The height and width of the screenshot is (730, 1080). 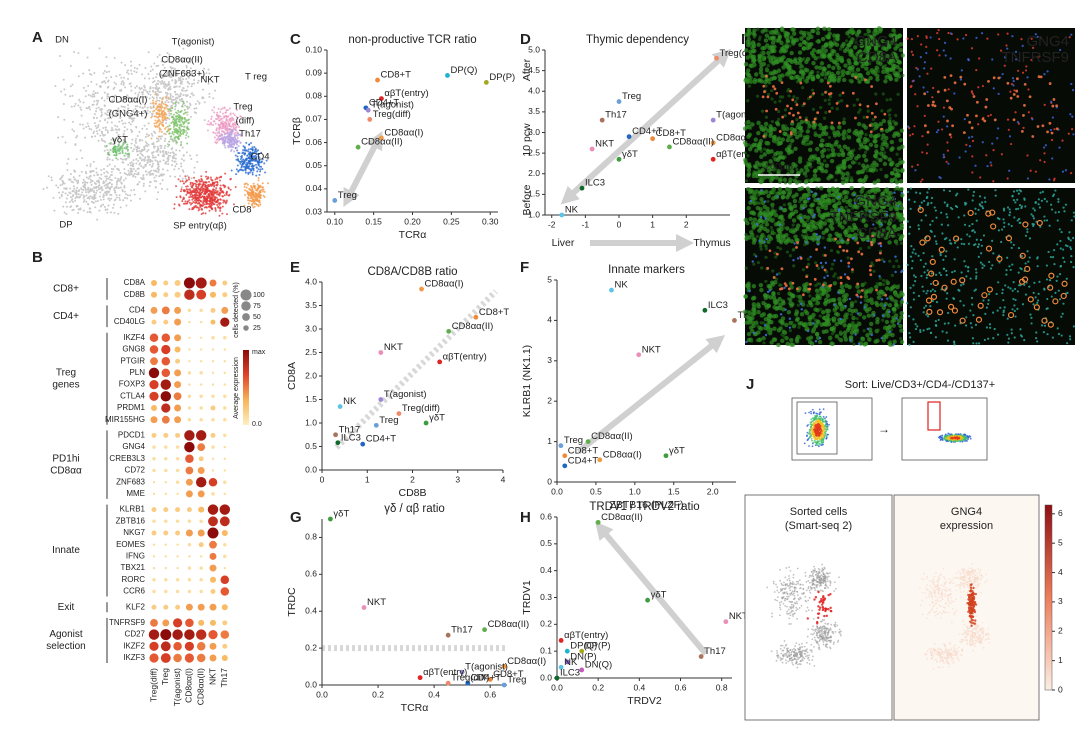 I want to click on gene-label: IKZF2, so click(x=134, y=645).